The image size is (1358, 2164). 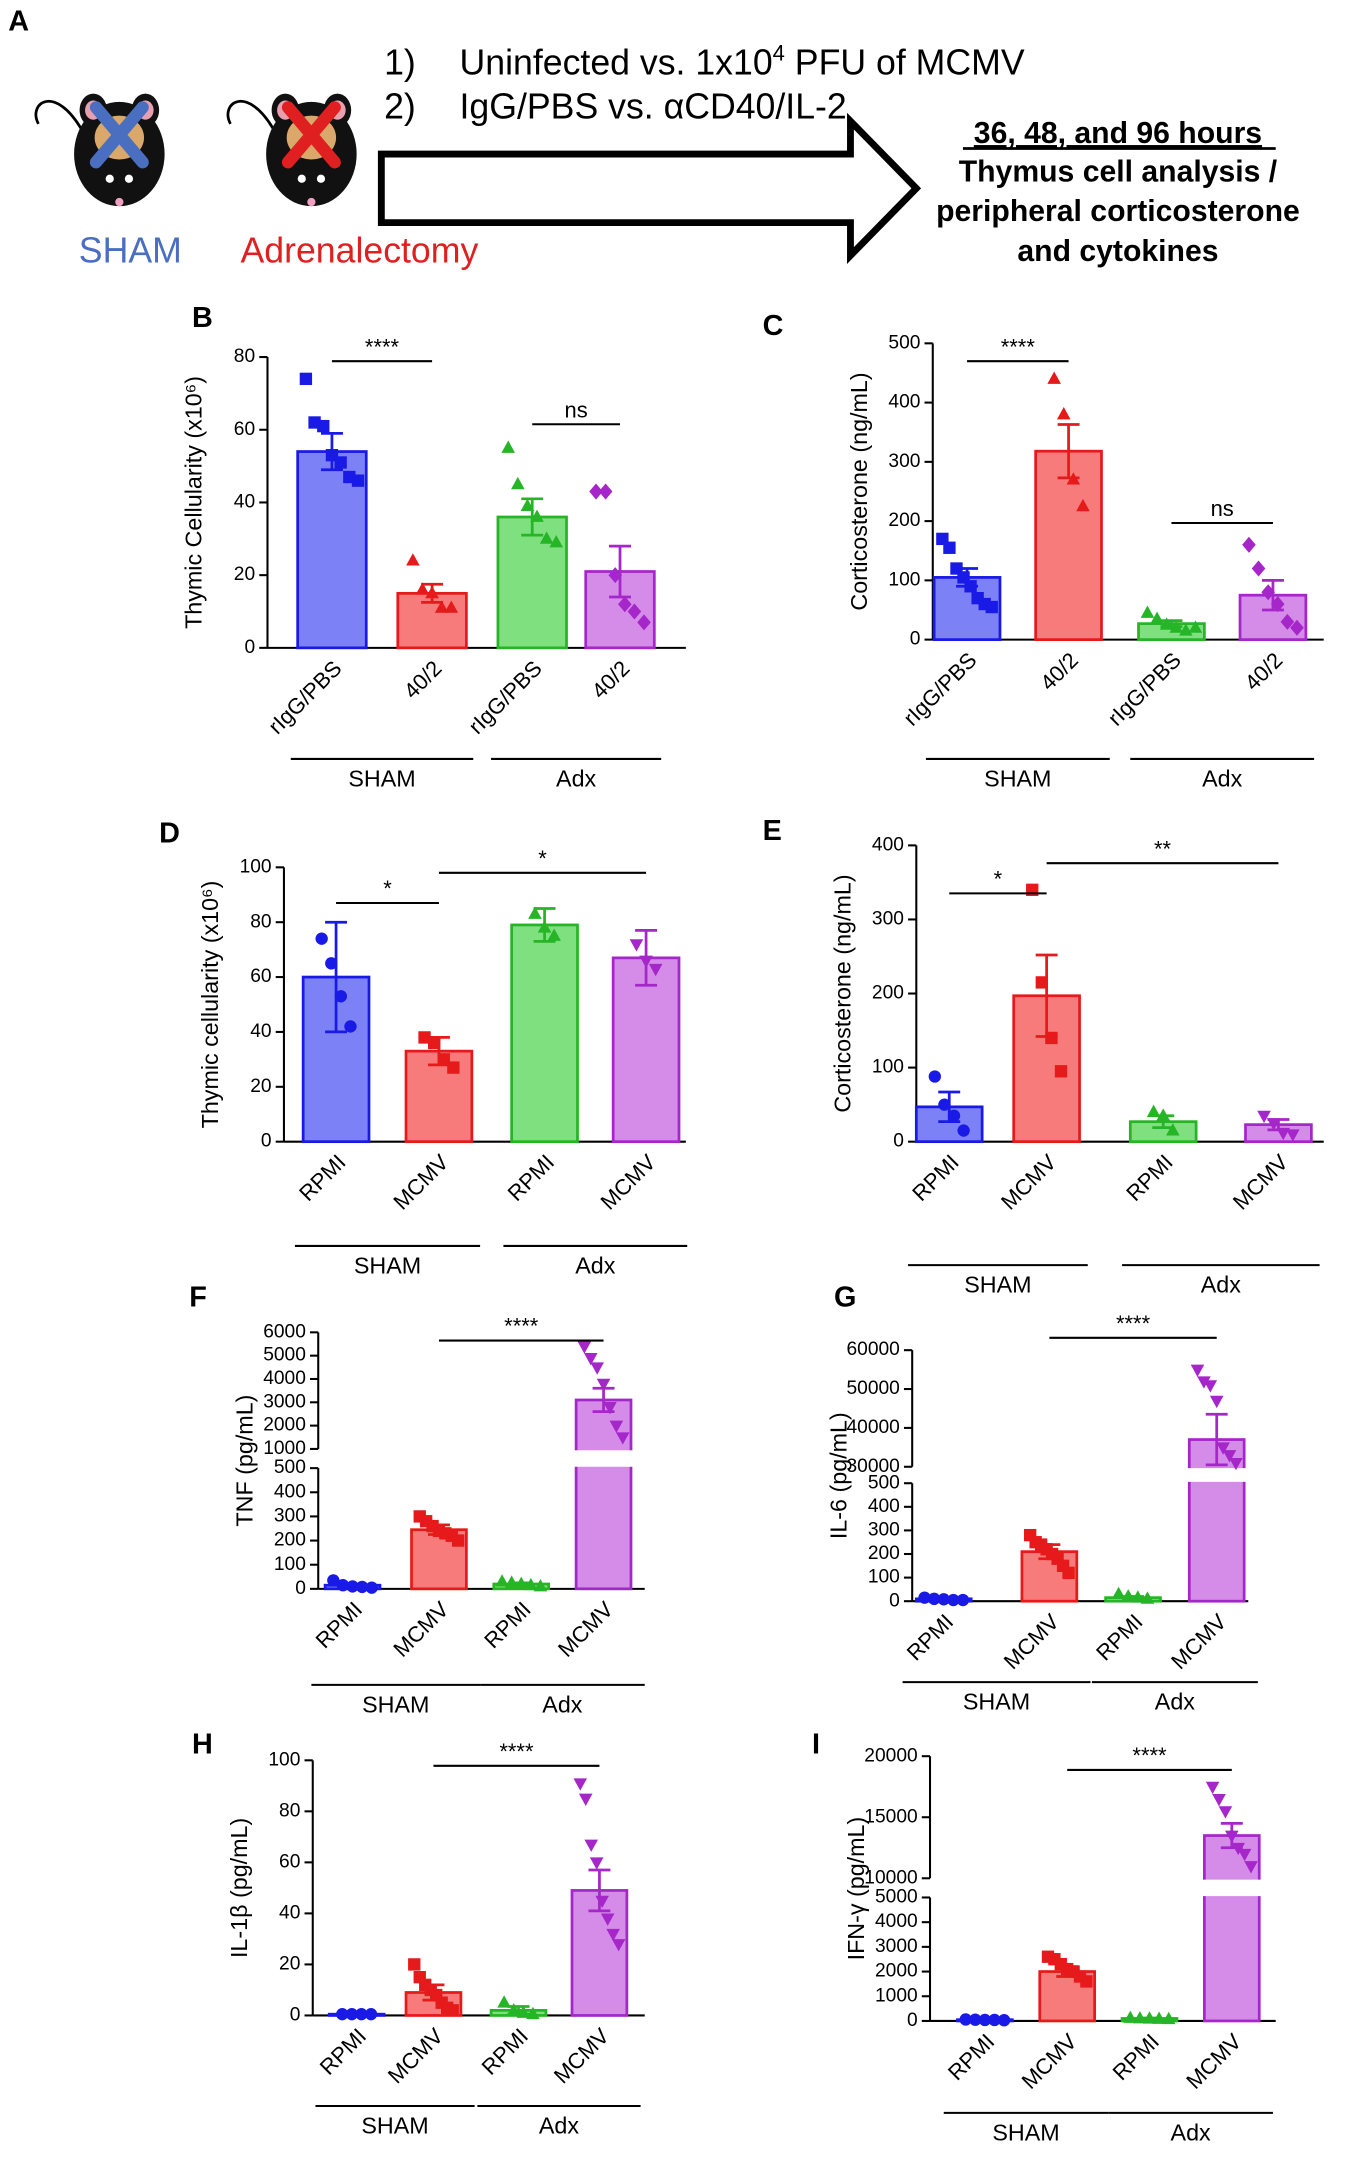 I want to click on y-axis-label: IL-1β (pg/mL), so click(x=239, y=1888).